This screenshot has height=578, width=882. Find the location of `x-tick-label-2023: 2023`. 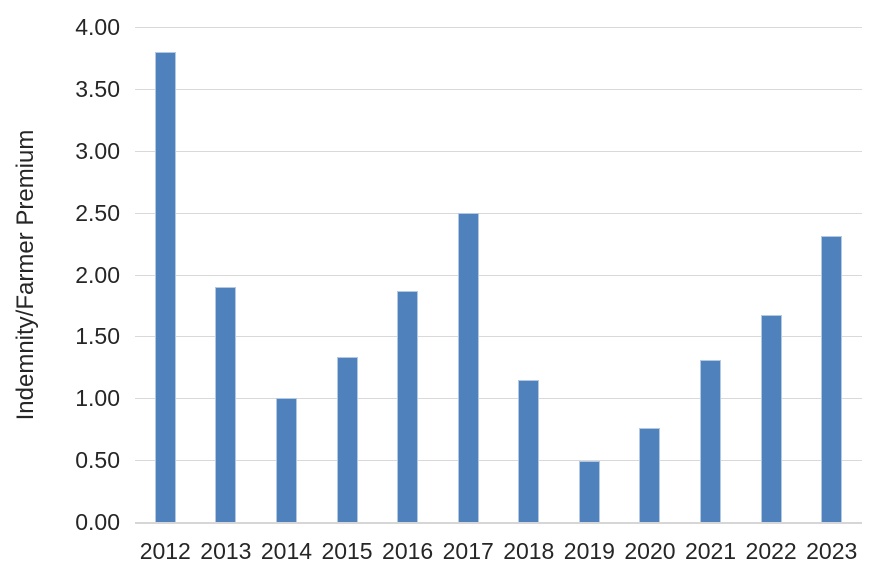

x-tick-label-2023: 2023 is located at coordinates (832, 551).